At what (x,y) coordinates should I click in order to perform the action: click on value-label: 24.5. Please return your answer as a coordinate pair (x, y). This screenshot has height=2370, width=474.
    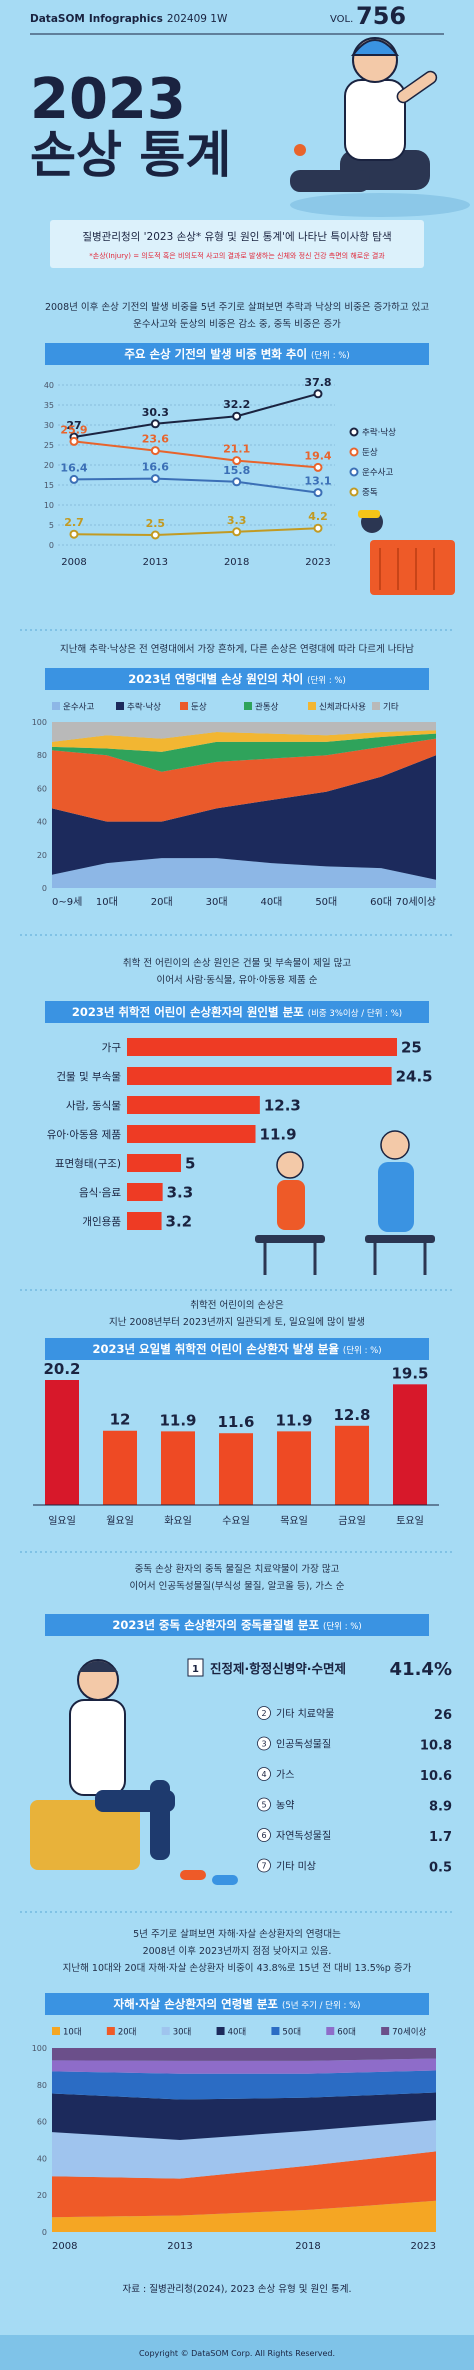
    Looking at the image, I should click on (414, 1077).